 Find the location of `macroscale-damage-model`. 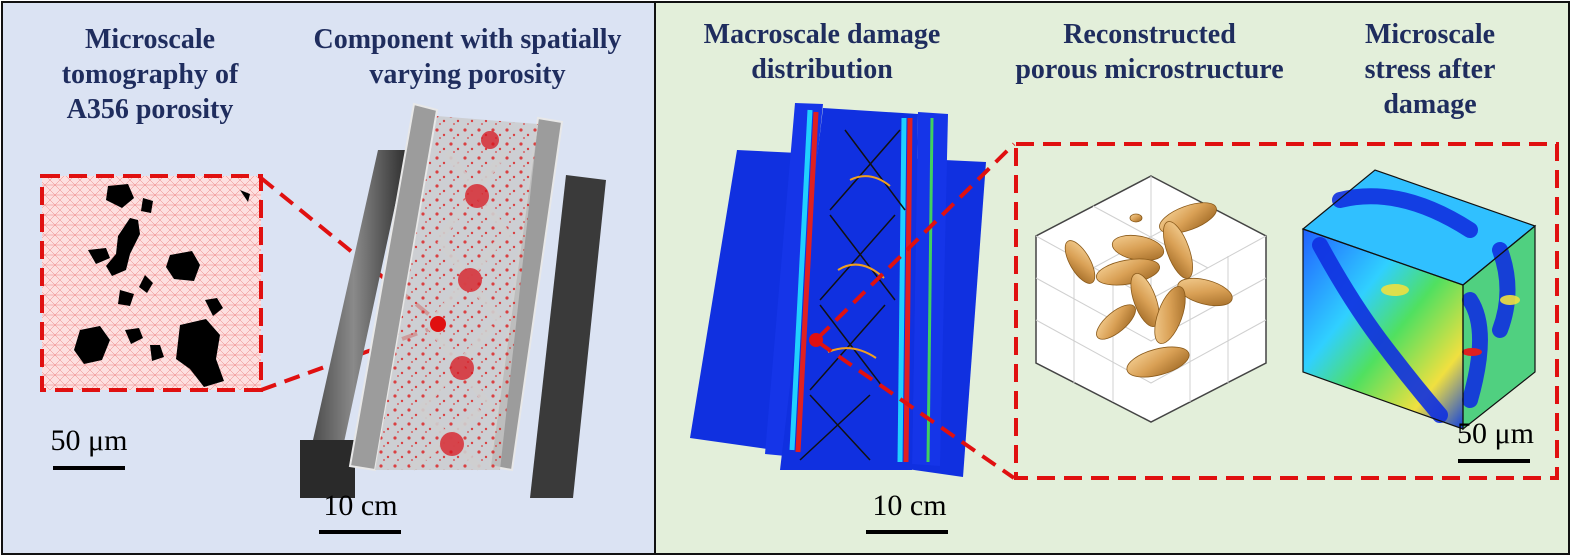

macroscale-damage-model is located at coordinates (838, 290).